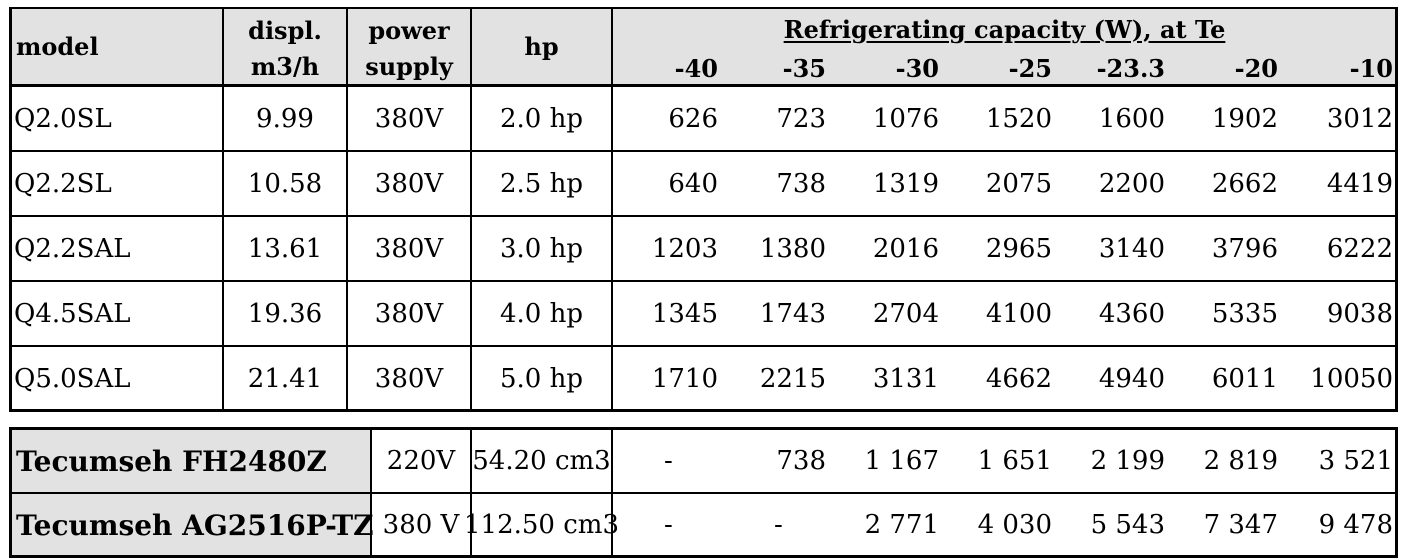  What do you see at coordinates (1131, 118) in the screenshot?
I see `capacity-cell: 1600` at bounding box center [1131, 118].